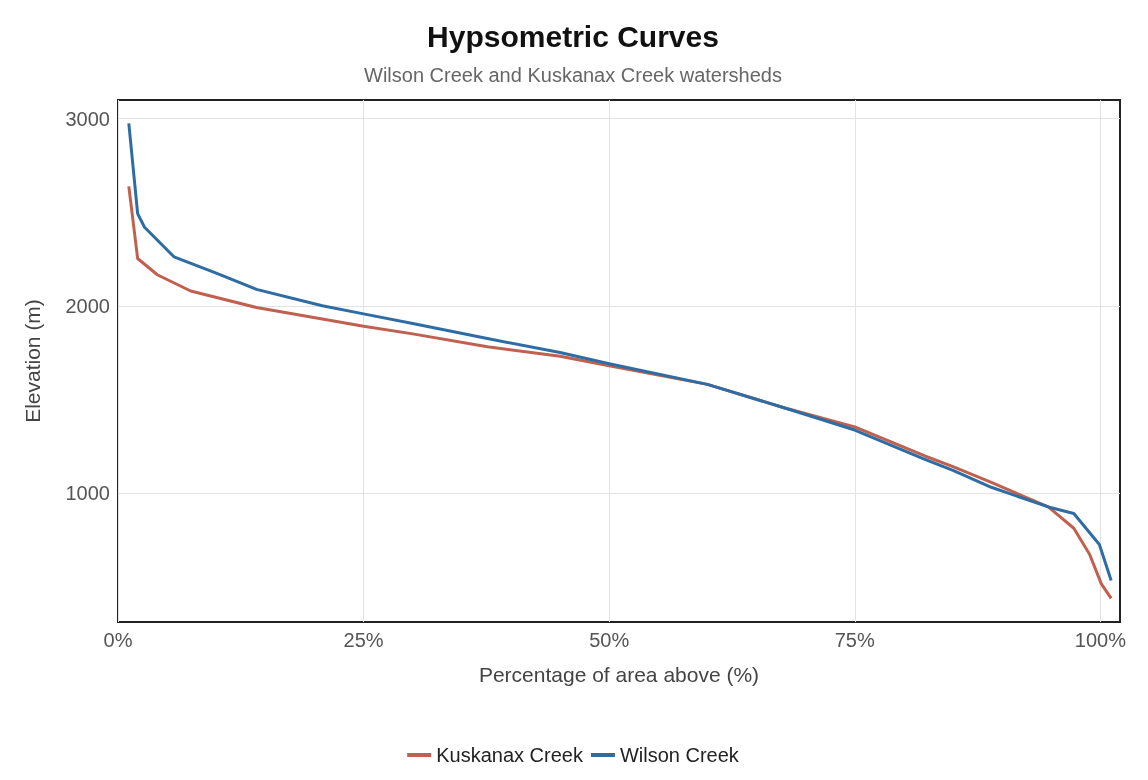 Image resolution: width=1148 pixels, height=780 pixels. What do you see at coordinates (573, 36) in the screenshot?
I see `chart-title: Hypsometric Curves` at bounding box center [573, 36].